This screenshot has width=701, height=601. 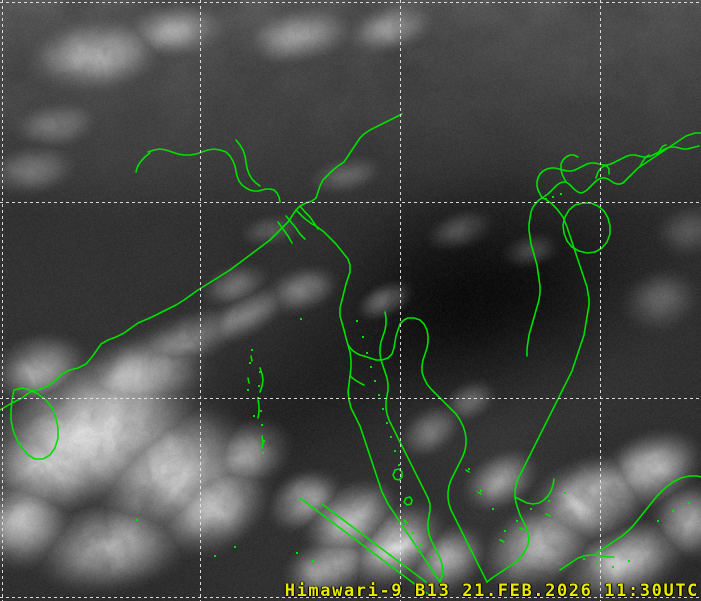 What do you see at coordinates (491, 591) in the screenshot?
I see `timestamp-caption: Himawari-9 B13 21.FEB.2026 11:30UTC` at bounding box center [491, 591].